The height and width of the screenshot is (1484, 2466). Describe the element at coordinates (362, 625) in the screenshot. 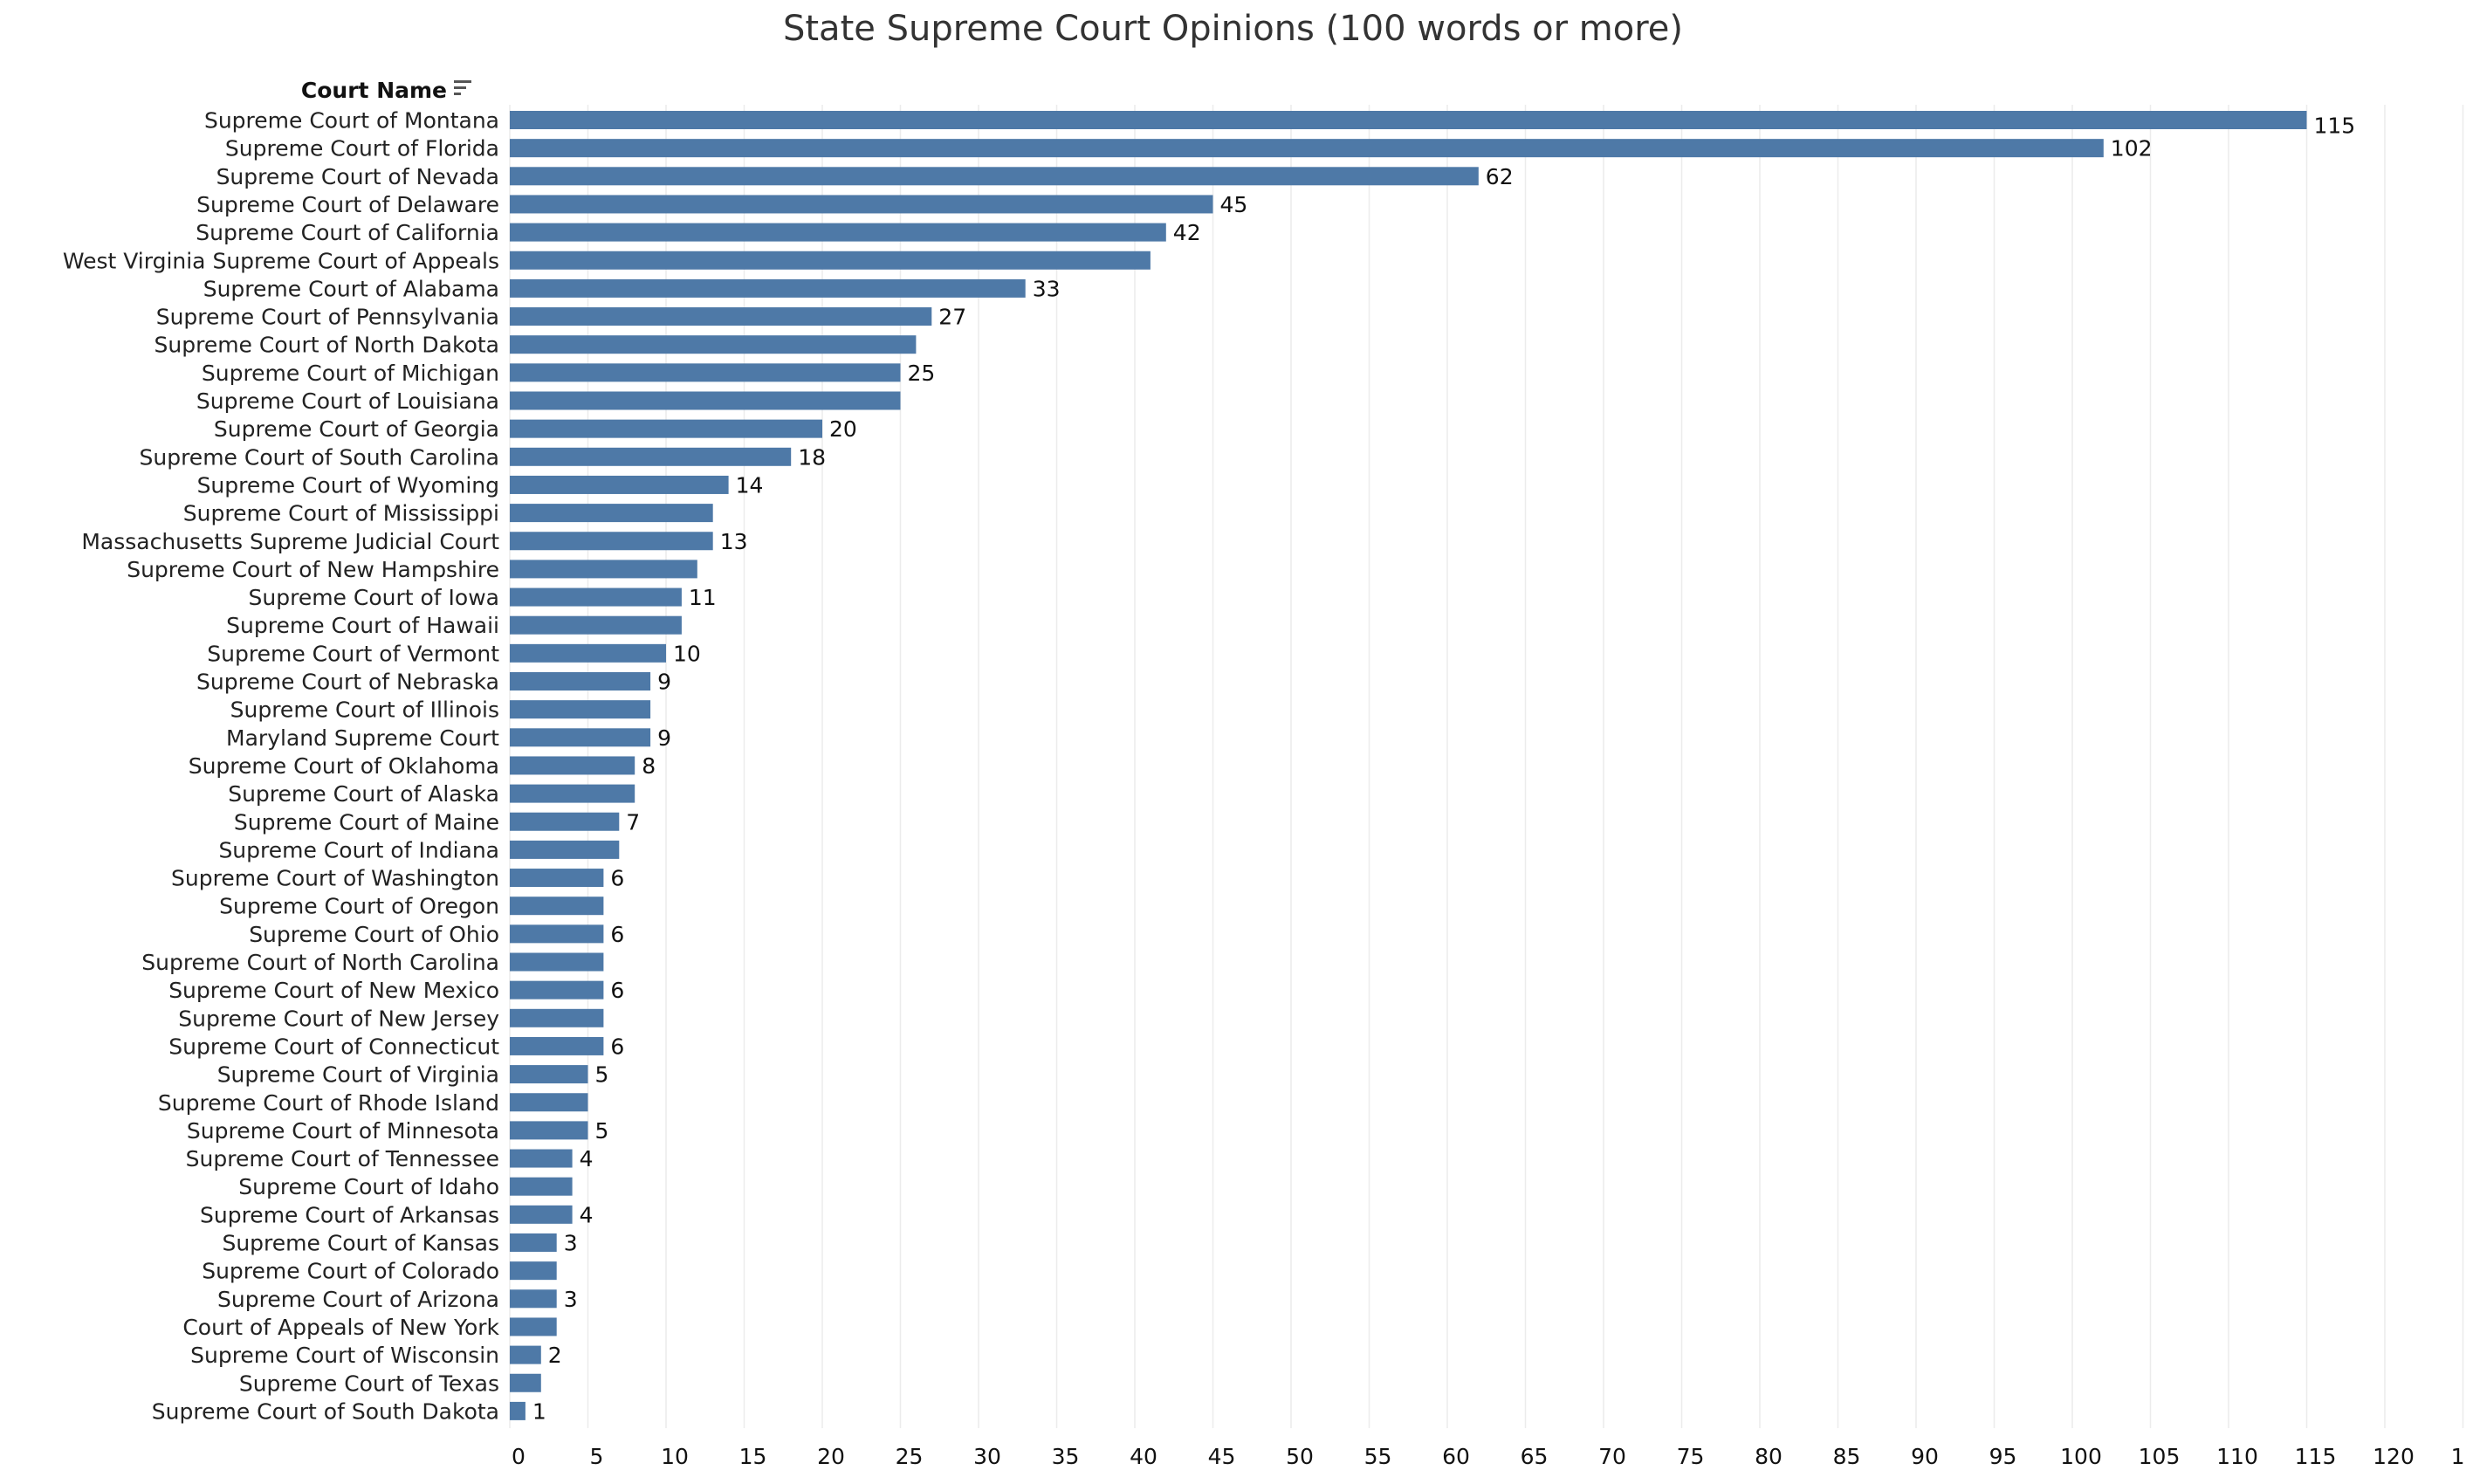

I see `category-label: Supreme Court of Hawaii` at that location.